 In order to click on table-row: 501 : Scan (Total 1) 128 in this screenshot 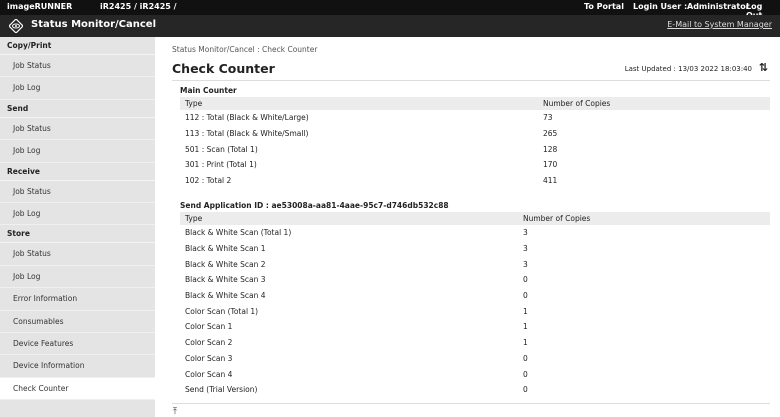, I will do `click(475, 149)`.